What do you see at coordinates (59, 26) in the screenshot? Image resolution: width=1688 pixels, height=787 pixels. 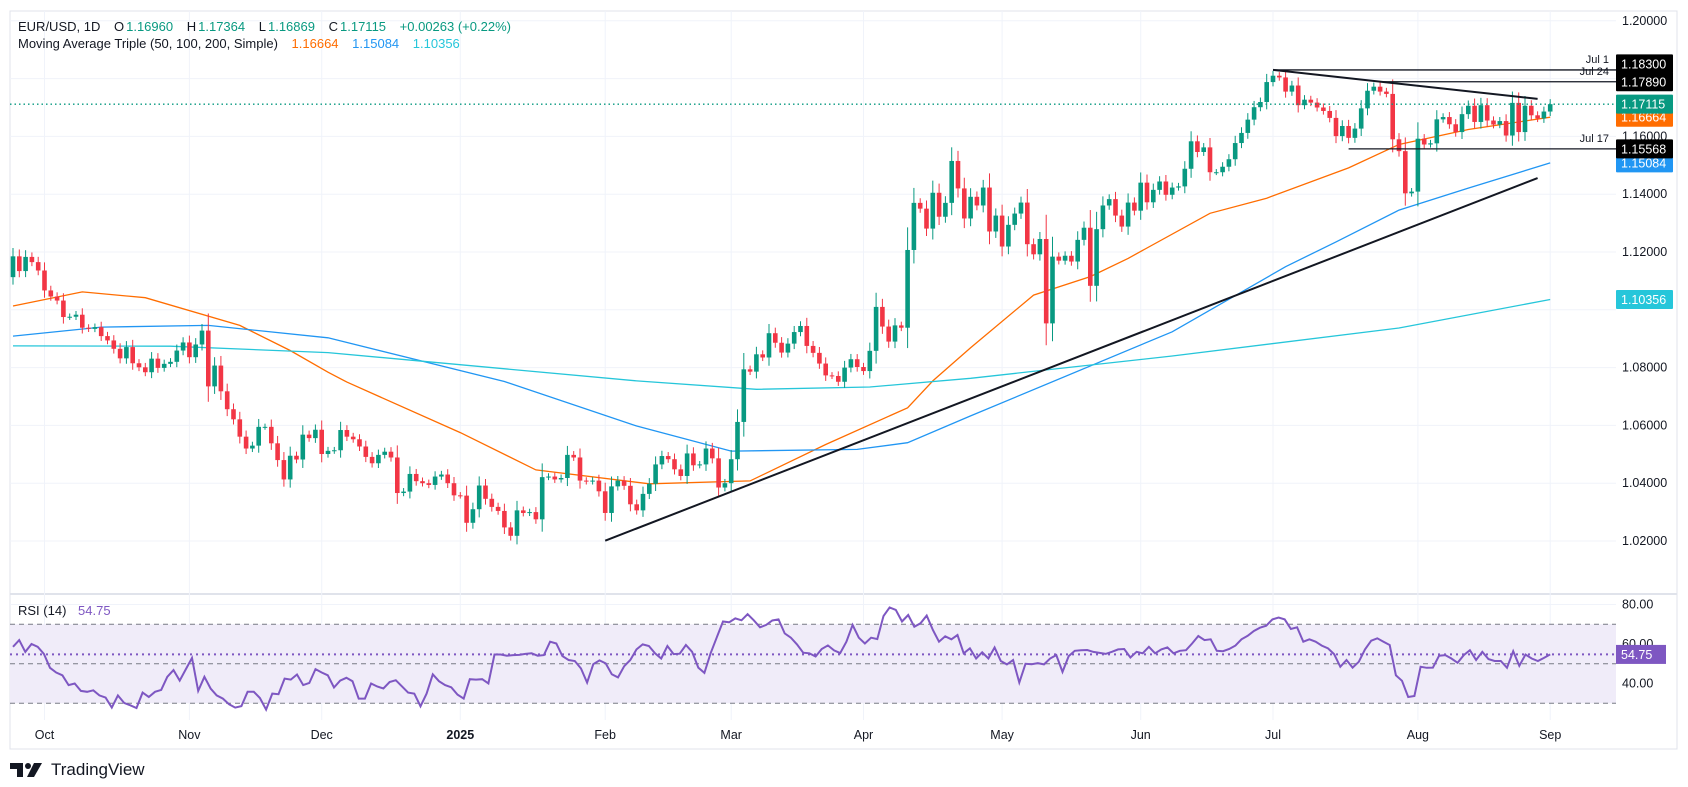 I see `symbol-interval: EUR/USD, 1D` at bounding box center [59, 26].